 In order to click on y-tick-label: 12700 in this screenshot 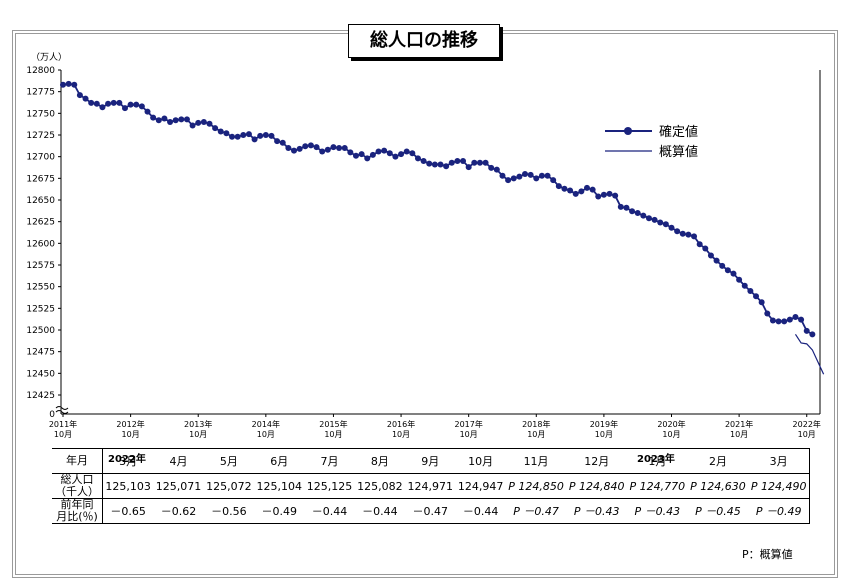, I will do `click(40, 158)`.